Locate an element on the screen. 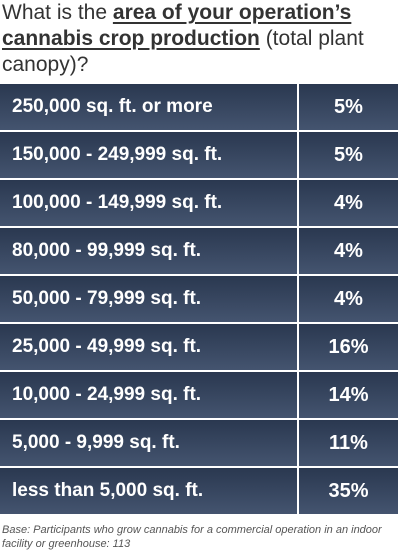 This screenshot has width=400, height=554. row-label: 100,000 - 149,999 sq. ft. is located at coordinates (148, 203).